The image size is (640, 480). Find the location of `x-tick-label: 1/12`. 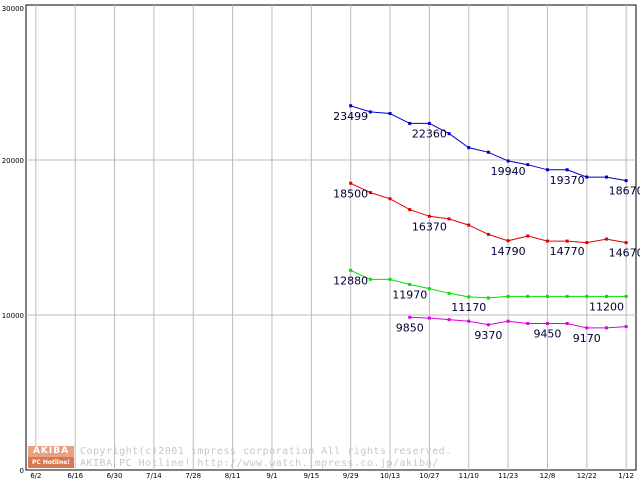

x-tick-label: 1/12 is located at coordinates (626, 476).